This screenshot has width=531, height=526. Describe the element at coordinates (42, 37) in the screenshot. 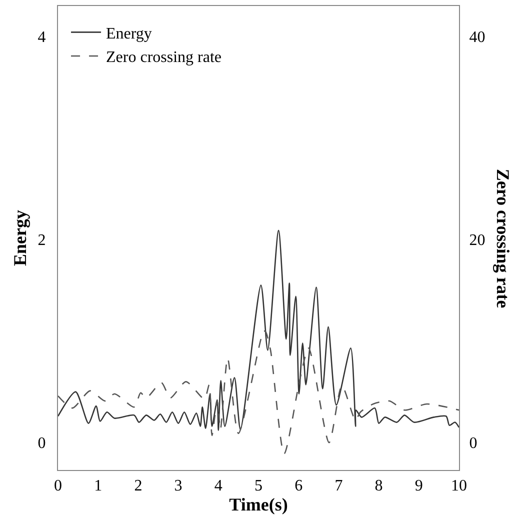

I see `y-tick-label: 4` at that location.